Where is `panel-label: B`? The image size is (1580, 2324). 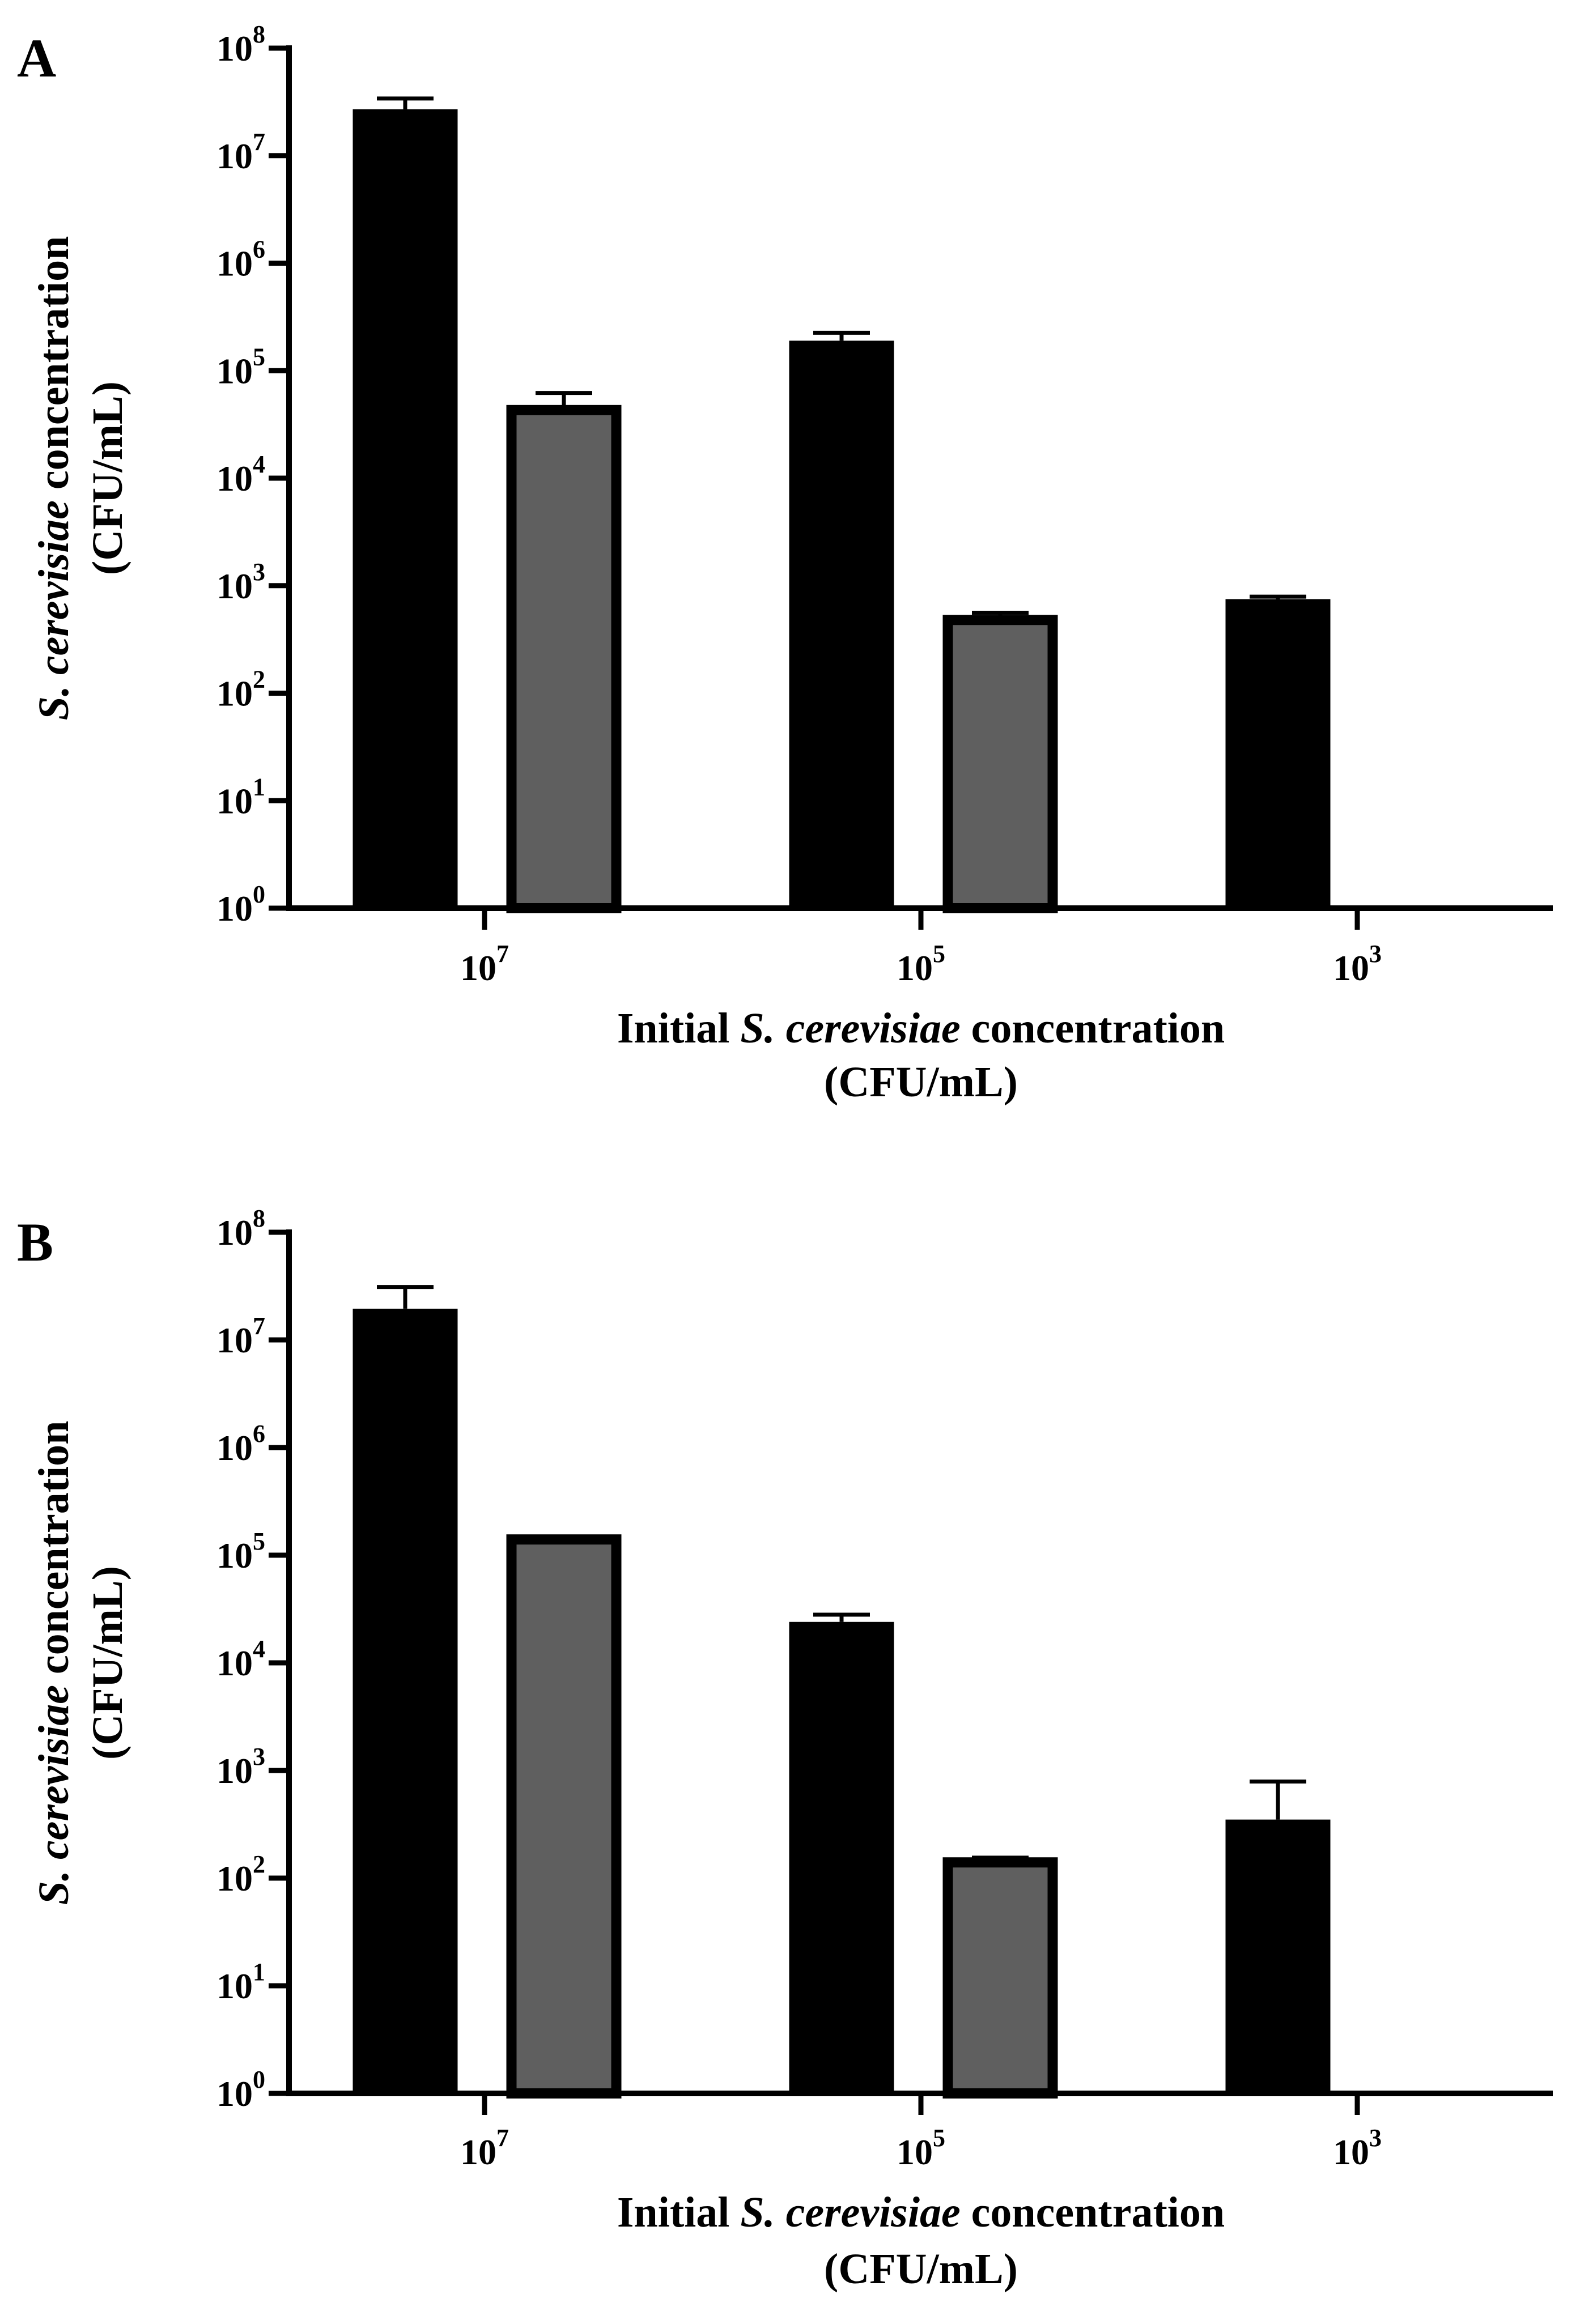
panel-label: B is located at coordinates (35, 1242).